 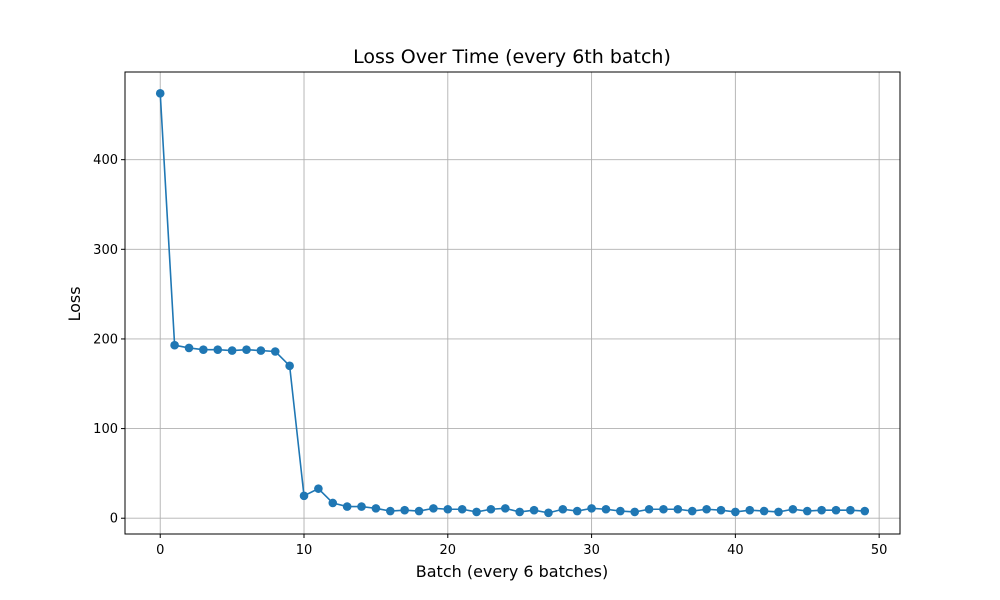 I want to click on y-tick-label: 400, so click(x=105, y=160).